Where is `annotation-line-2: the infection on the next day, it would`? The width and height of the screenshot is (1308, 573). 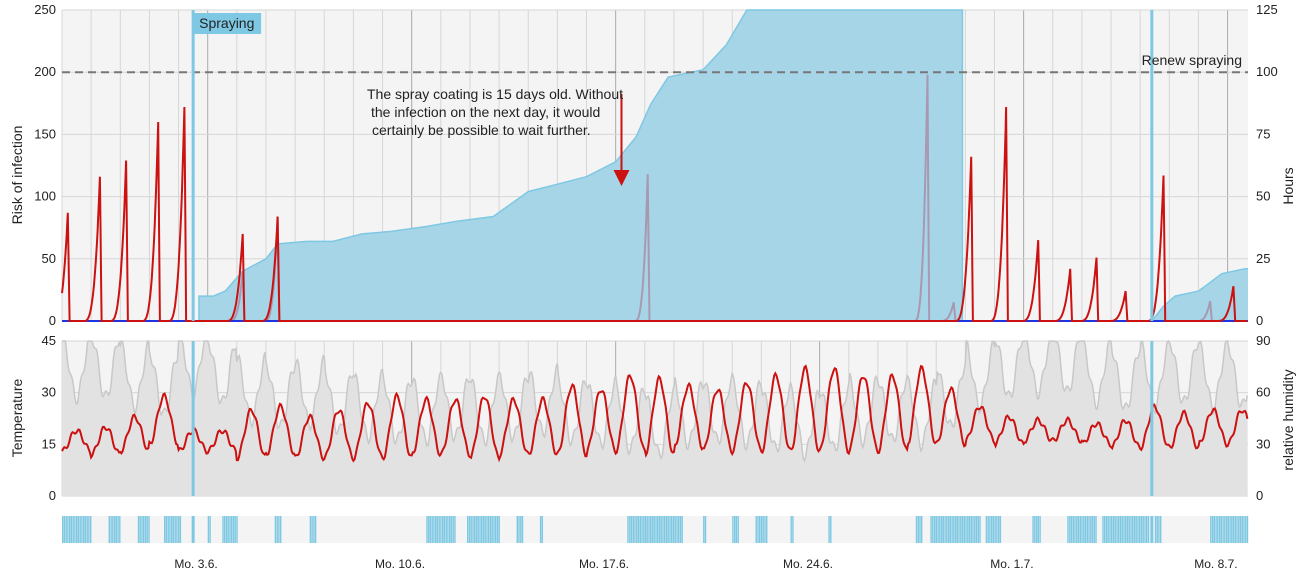
annotation-line-2: the infection on the next day, it would is located at coordinates (485, 112).